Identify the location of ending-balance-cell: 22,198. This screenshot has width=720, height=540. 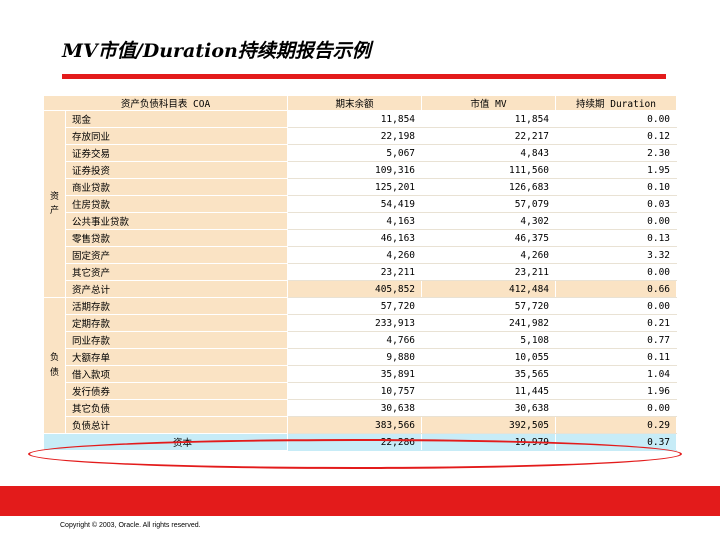
(355, 136).